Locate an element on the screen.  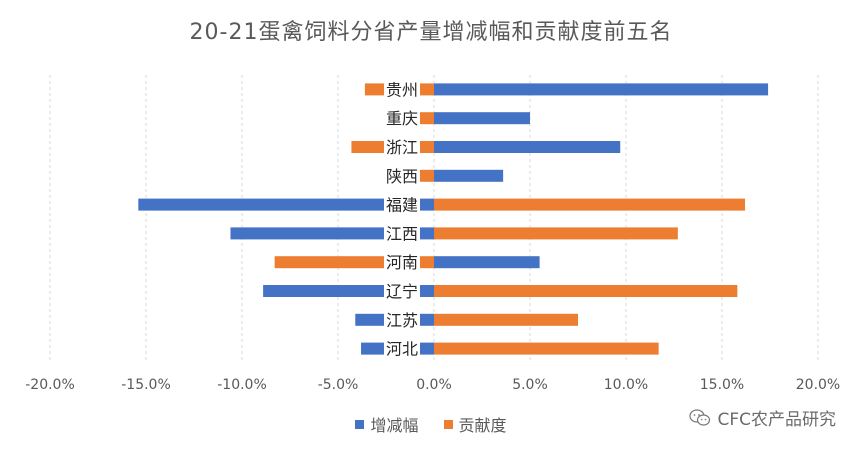
category-label: 河南 is located at coordinates (402, 262).